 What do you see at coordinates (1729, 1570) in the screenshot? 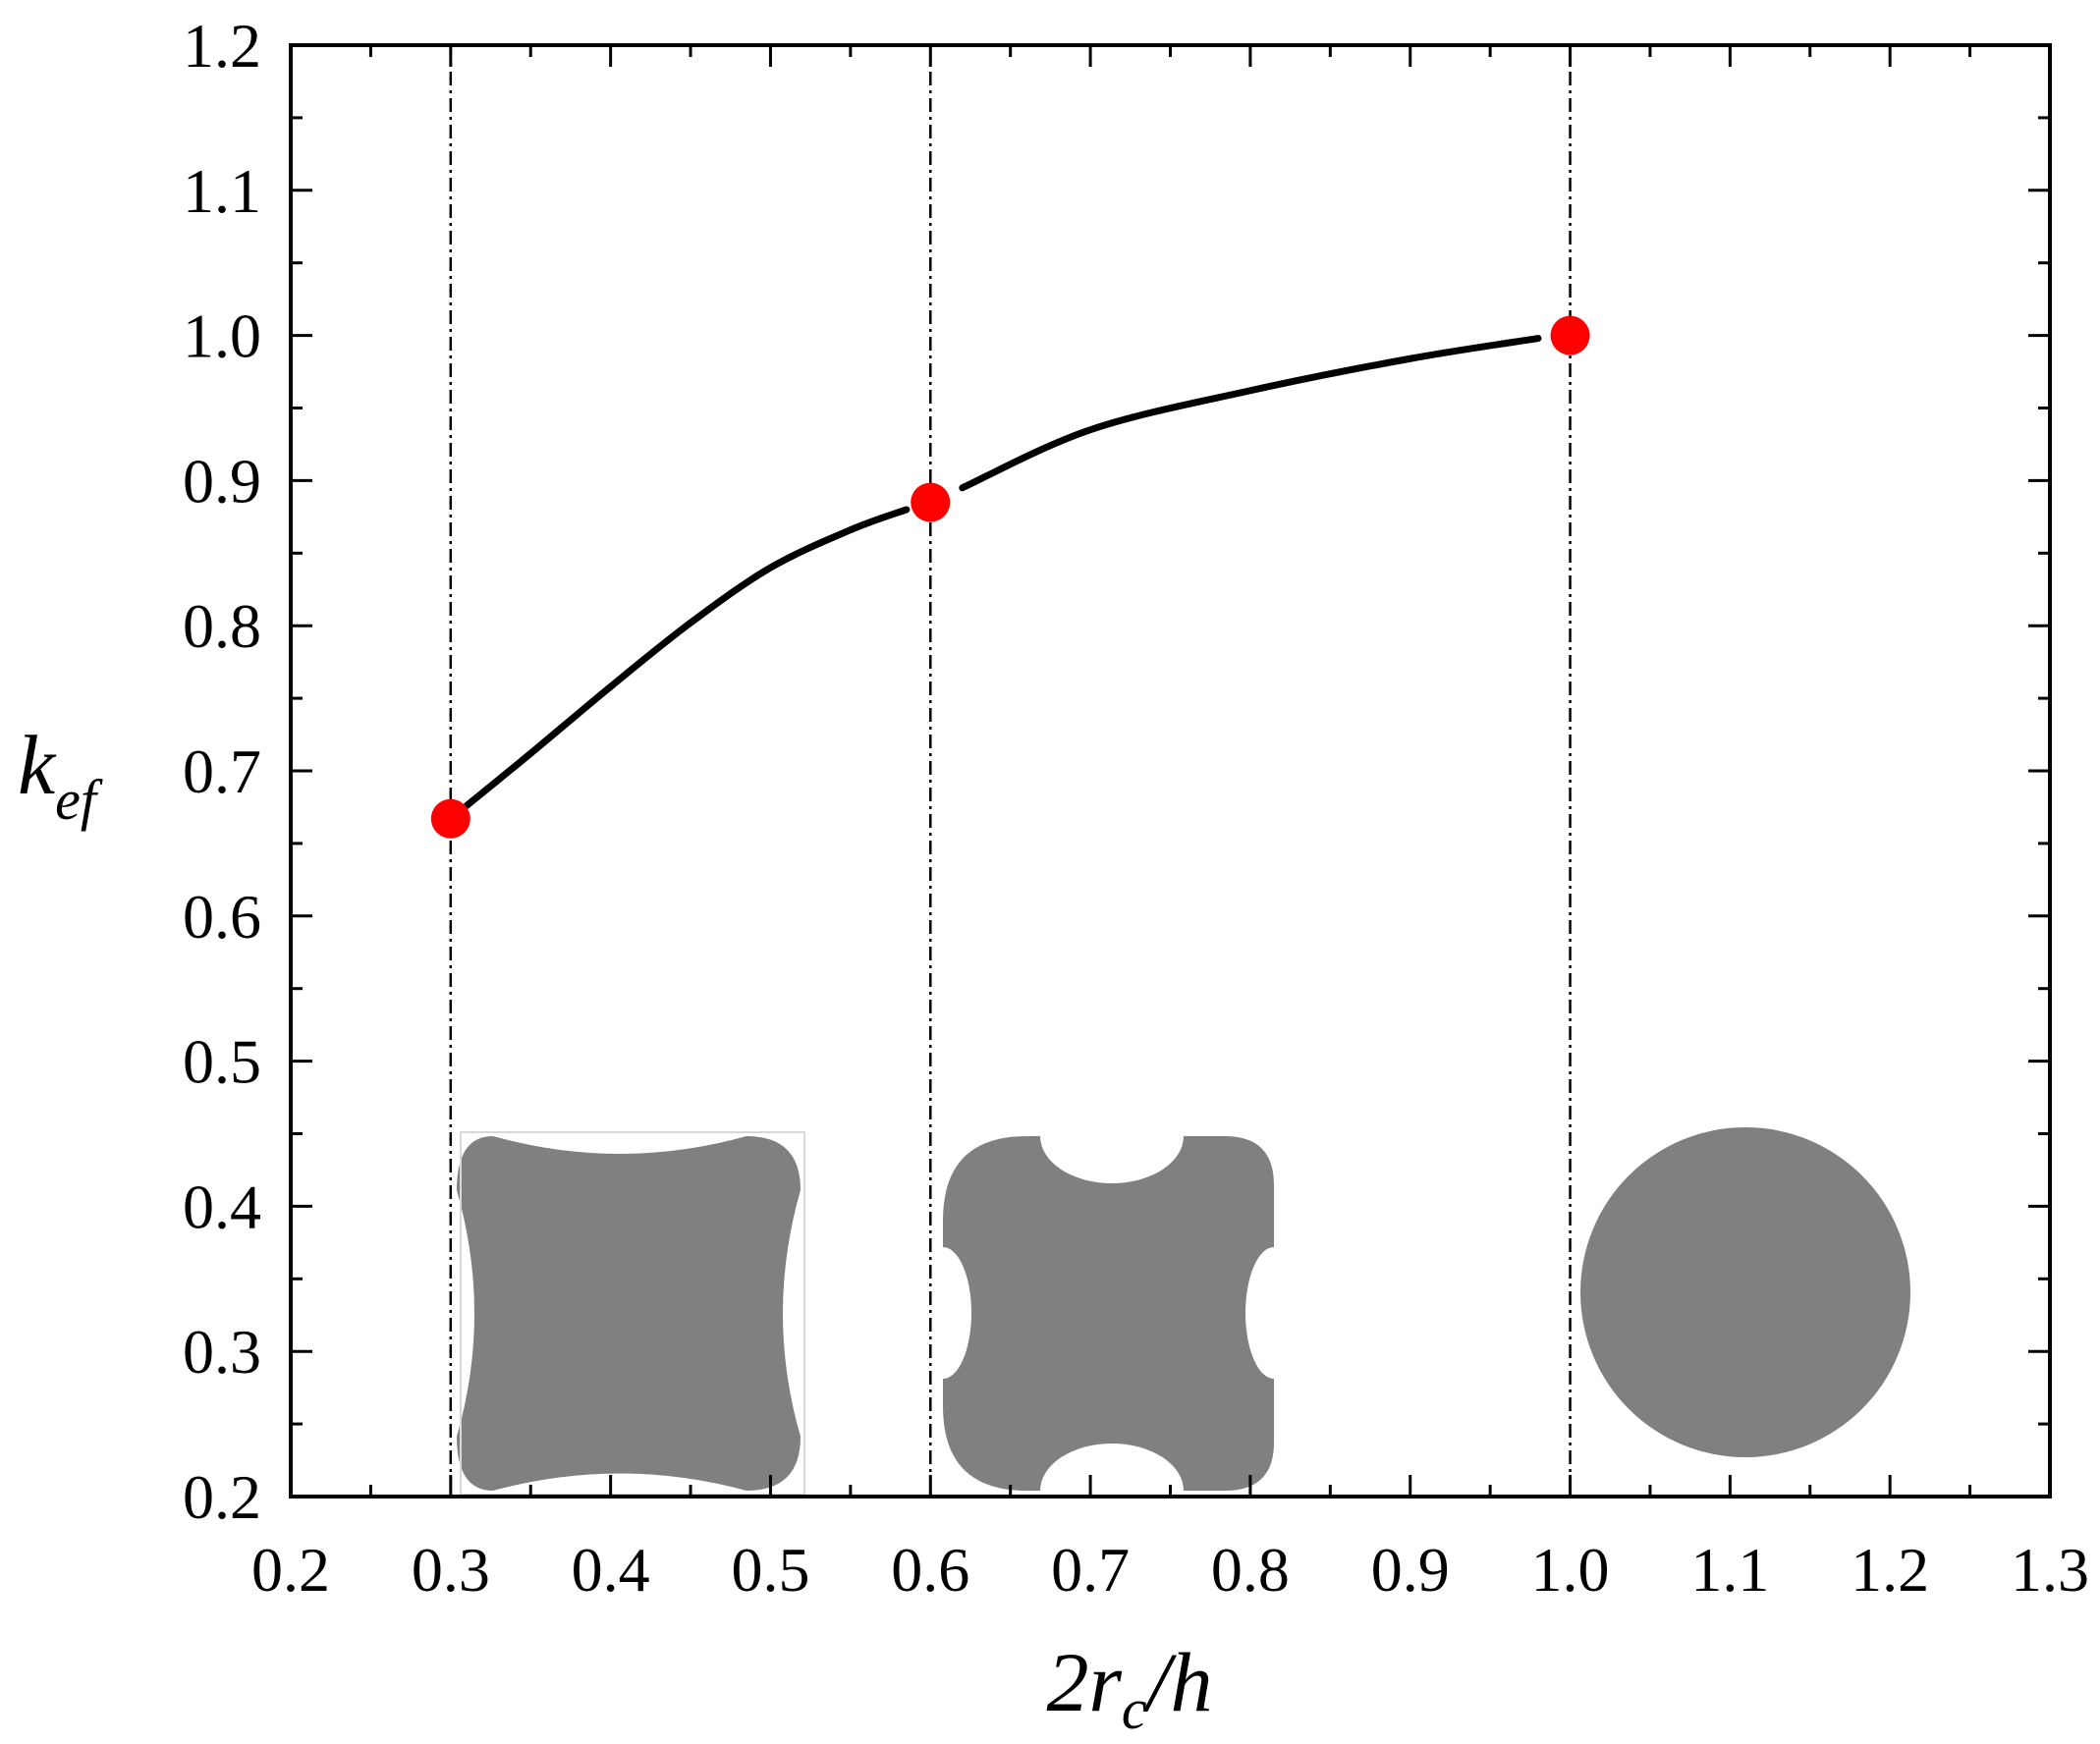
I see `x-tick-label: 1.1` at bounding box center [1729, 1570].